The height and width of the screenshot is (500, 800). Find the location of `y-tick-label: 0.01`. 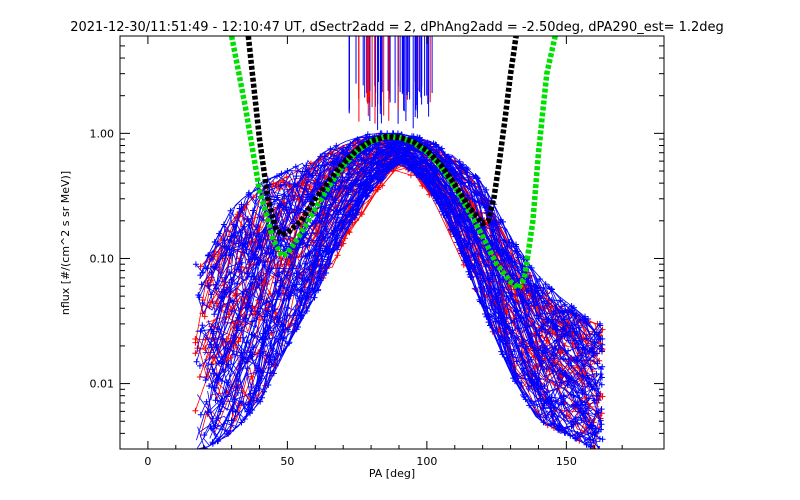

y-tick-label: 0.01 is located at coordinates (102, 384).